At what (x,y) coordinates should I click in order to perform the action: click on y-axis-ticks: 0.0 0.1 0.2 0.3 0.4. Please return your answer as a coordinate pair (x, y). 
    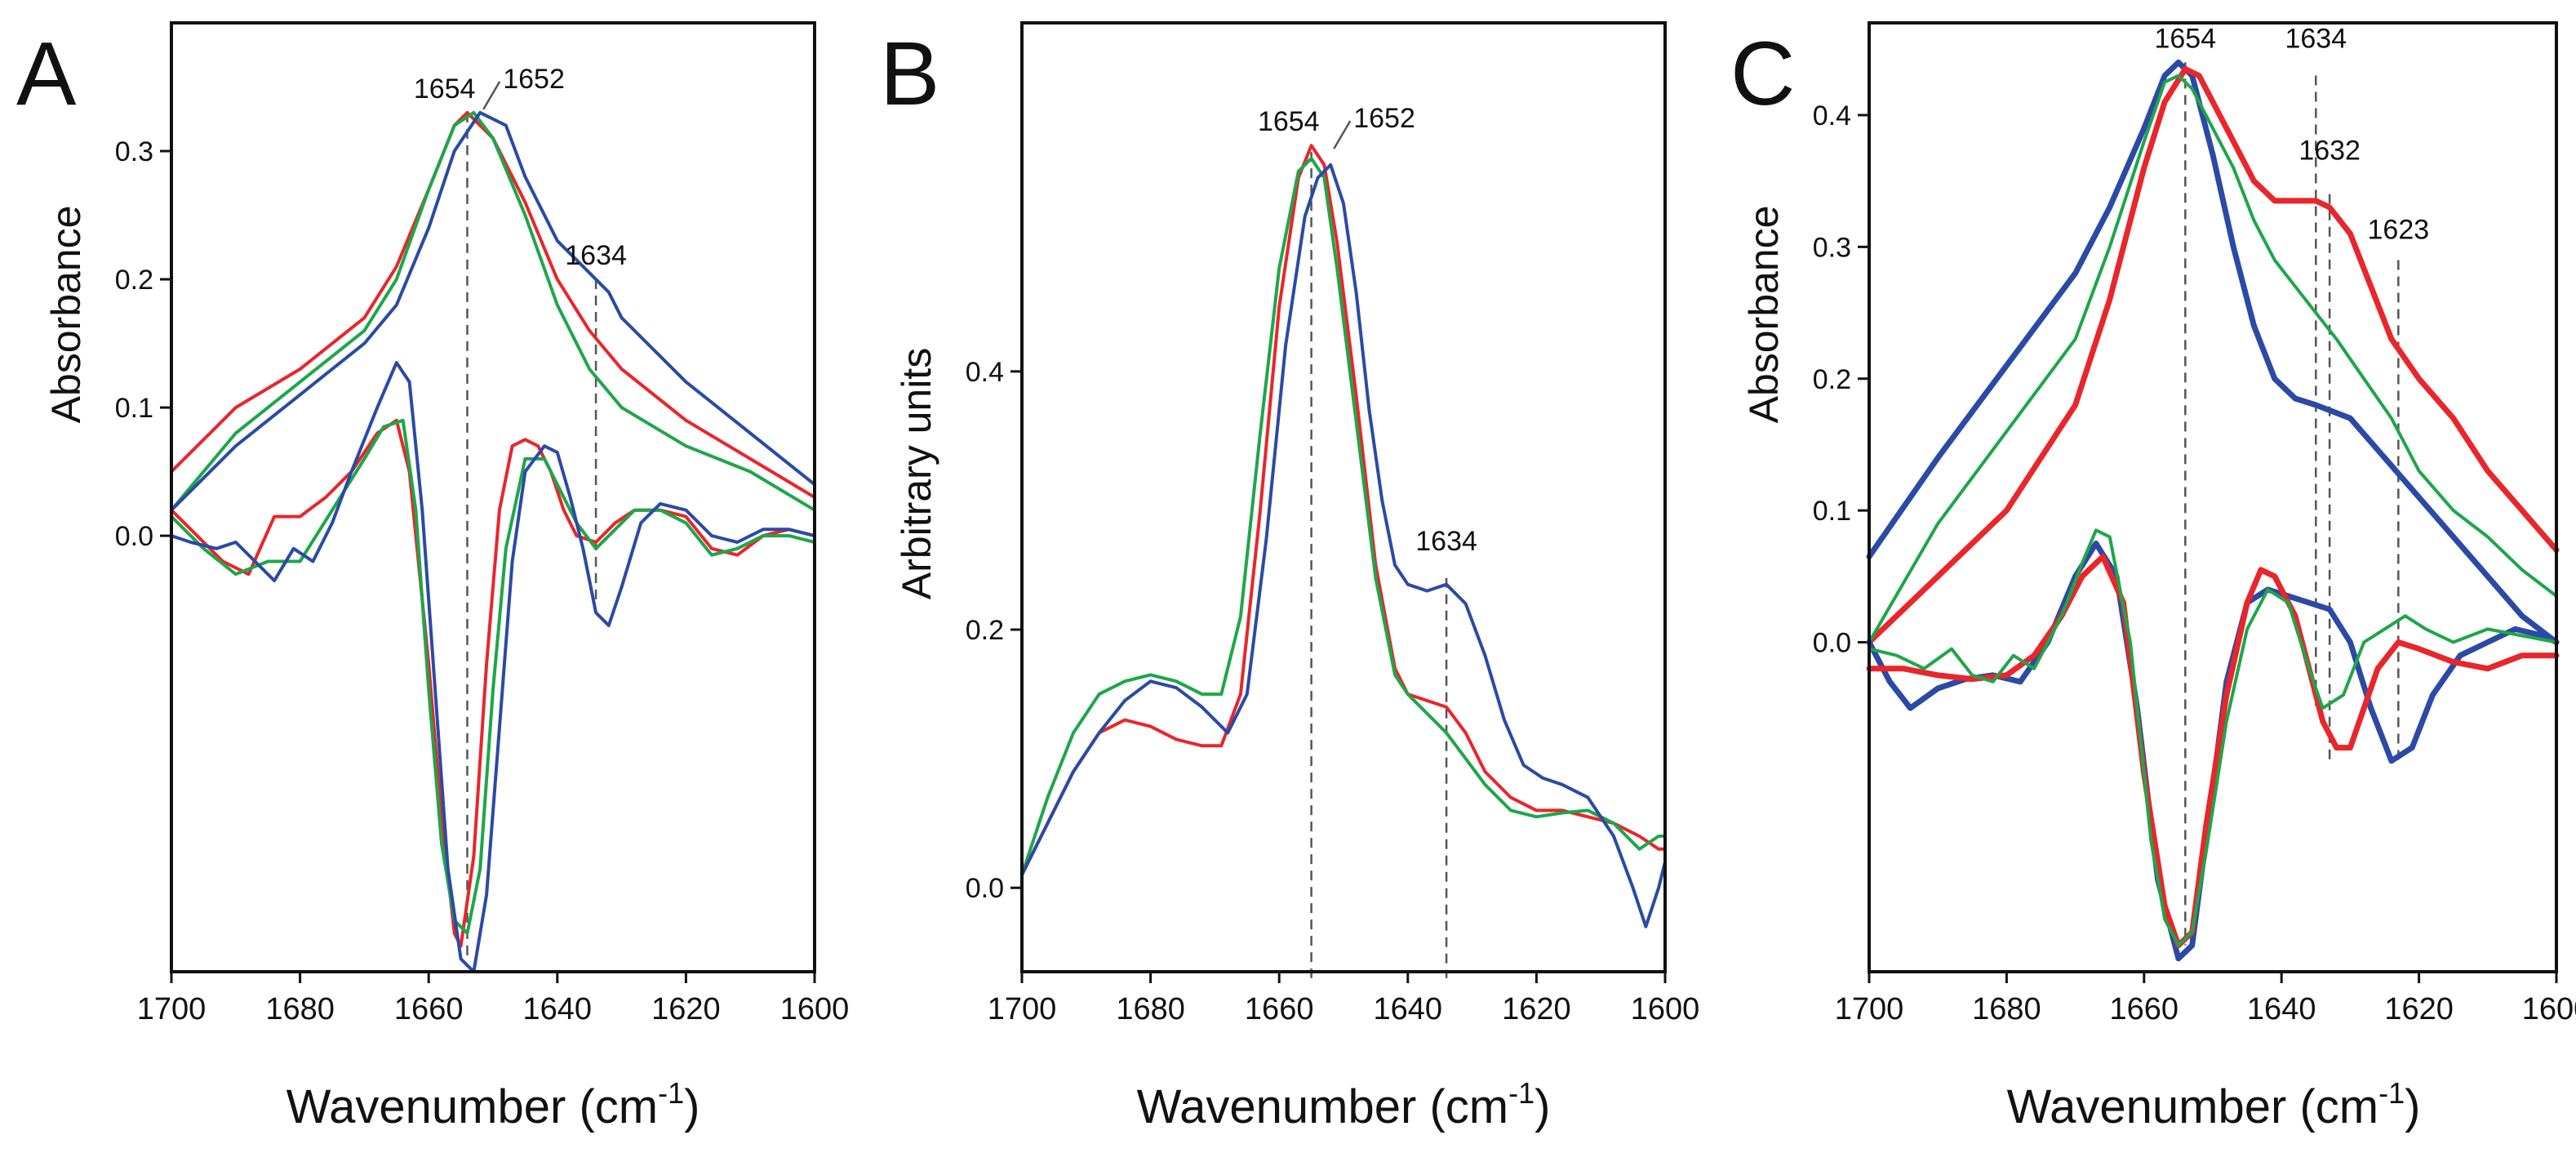
    Looking at the image, I should click on (1841, 379).